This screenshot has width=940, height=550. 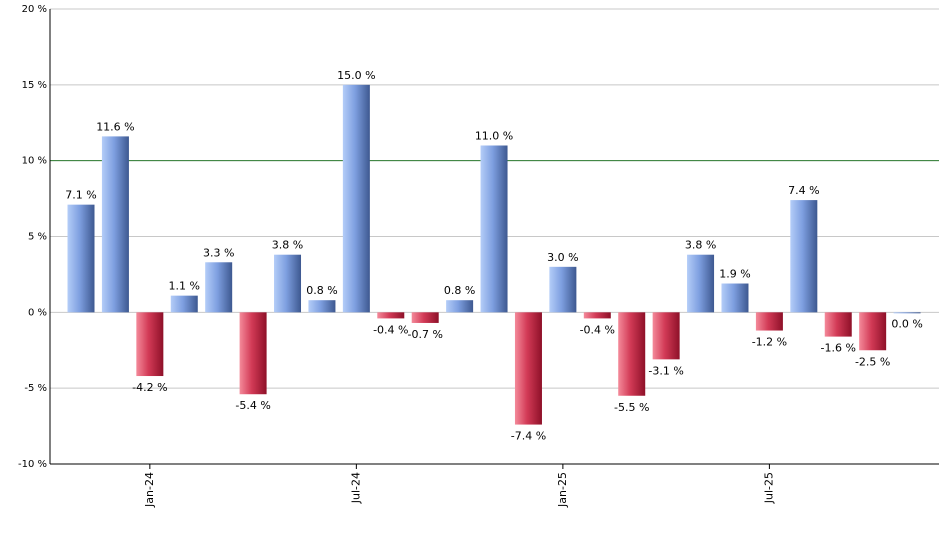 I want to click on value-label: -5.5 %, so click(x=631, y=407).